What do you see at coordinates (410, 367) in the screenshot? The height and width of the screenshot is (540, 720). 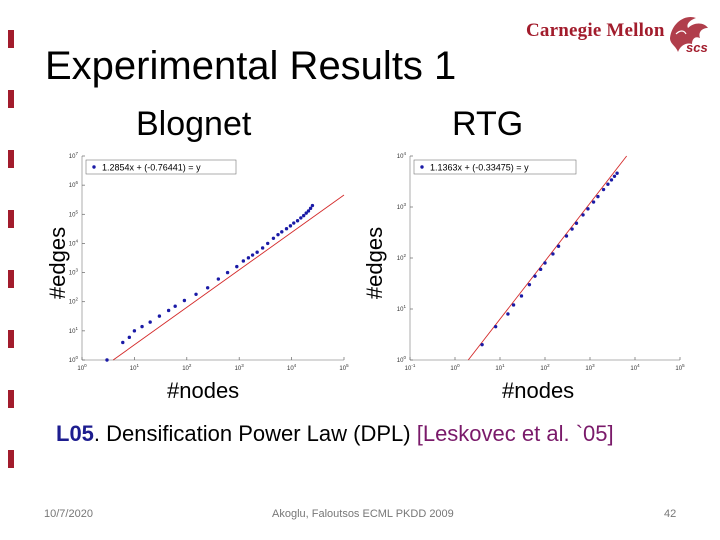 I see `x-tick-label: 10⁻¹` at bounding box center [410, 367].